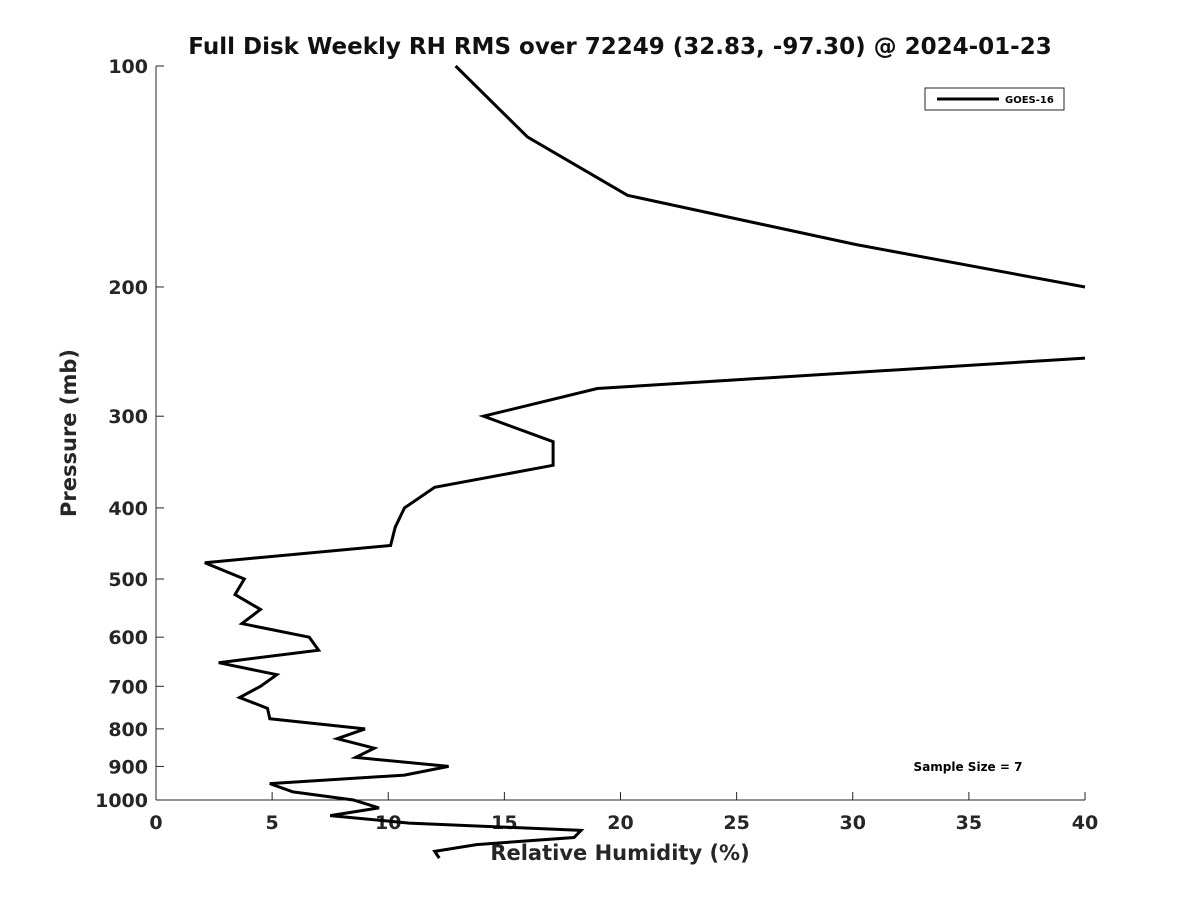 The image size is (1200, 900). What do you see at coordinates (620, 823) in the screenshot?
I see `x-tick-label: 20` at bounding box center [620, 823].